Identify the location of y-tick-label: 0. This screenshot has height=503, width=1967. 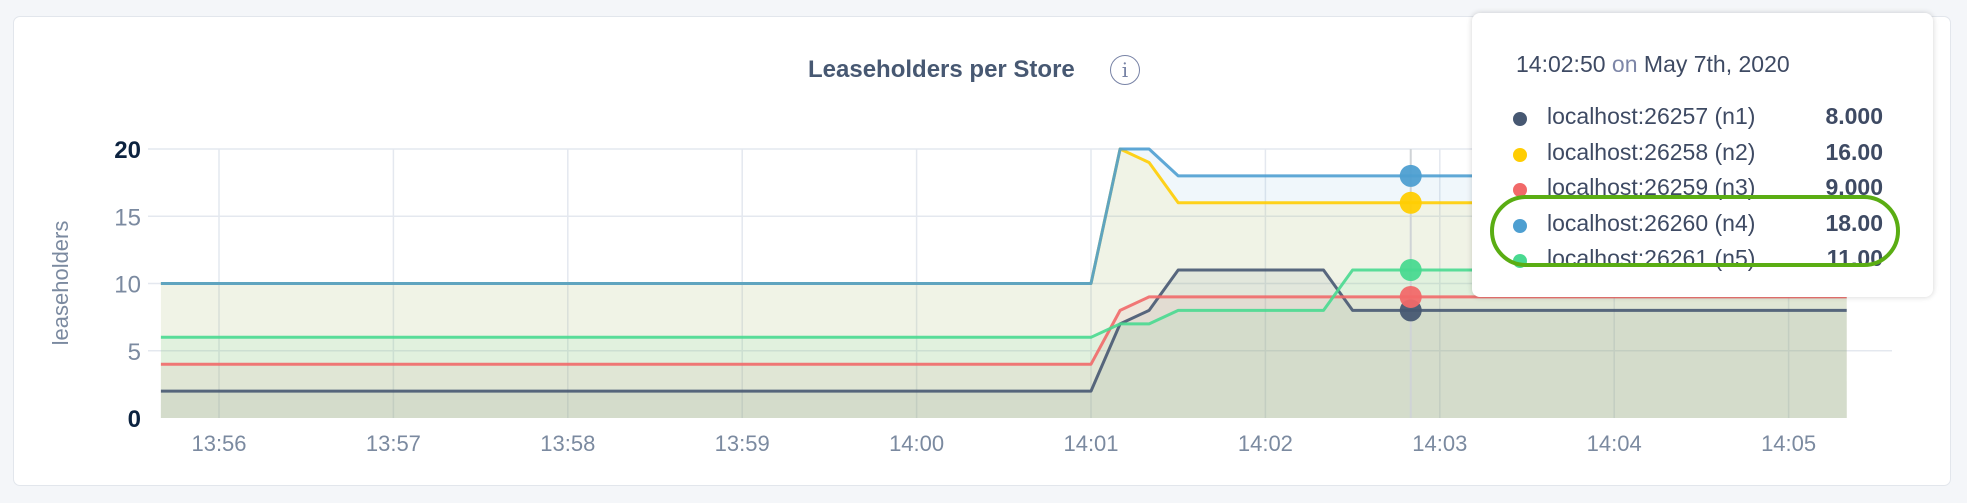
(134, 419).